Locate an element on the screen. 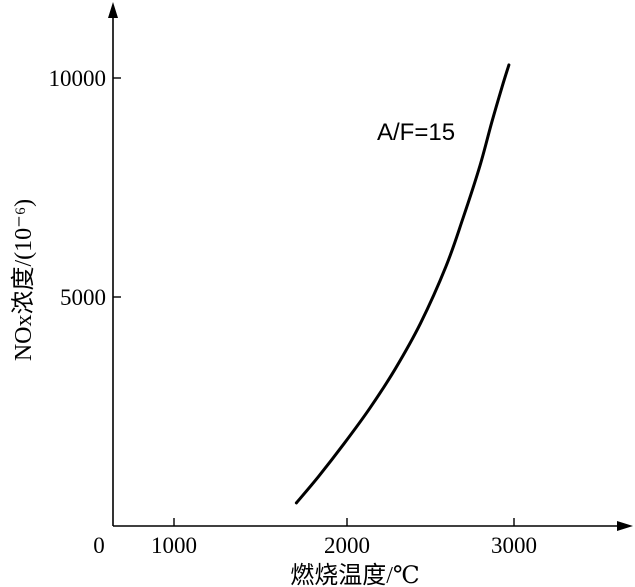 Image resolution: width=635 pixels, height=587 pixels. y-axis-arrow is located at coordinates (113, 10).